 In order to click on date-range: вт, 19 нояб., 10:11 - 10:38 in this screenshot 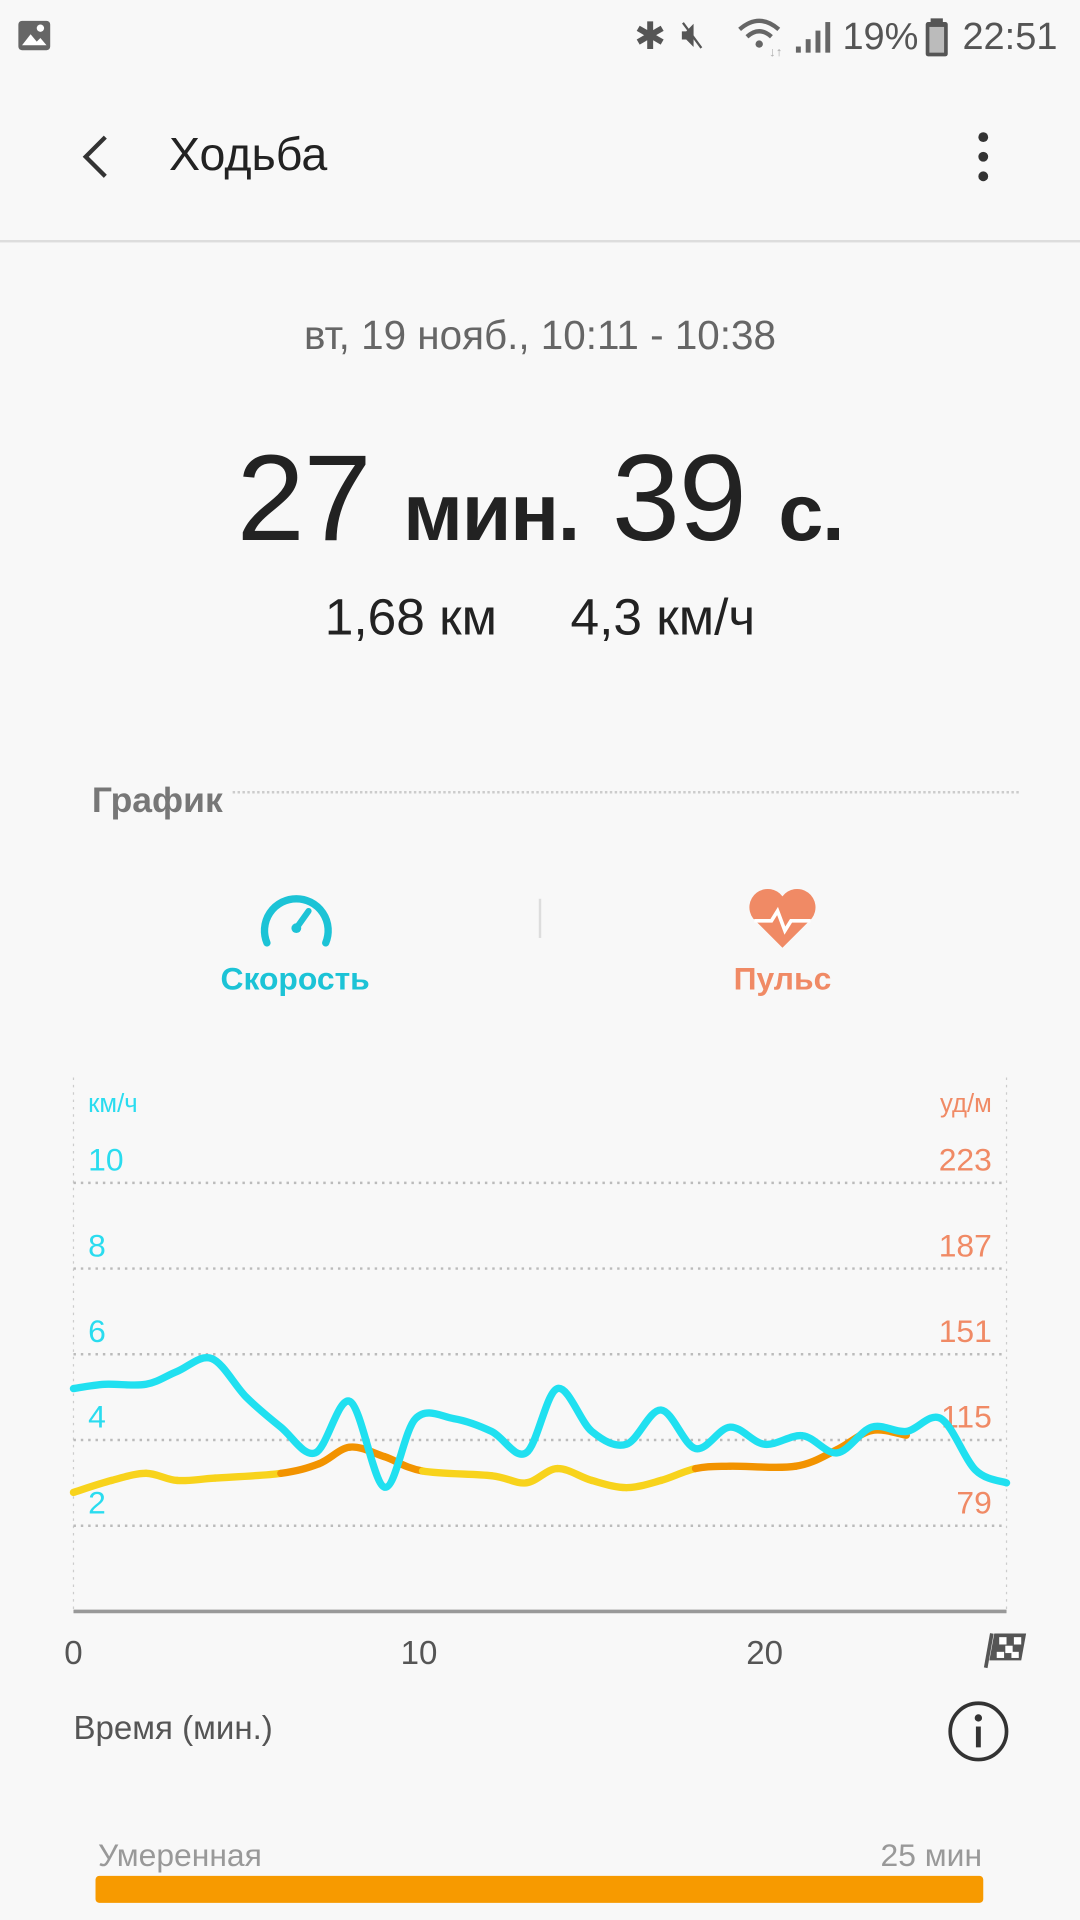, I will do `click(540, 335)`.